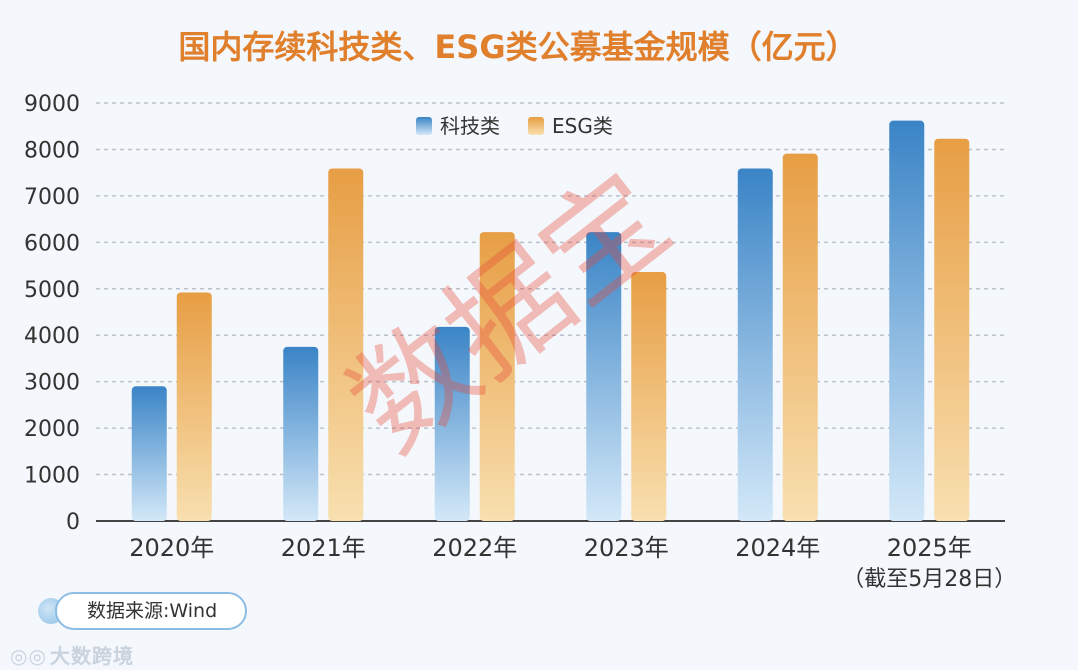  I want to click on y-tick-label: 6000, so click(52, 243).